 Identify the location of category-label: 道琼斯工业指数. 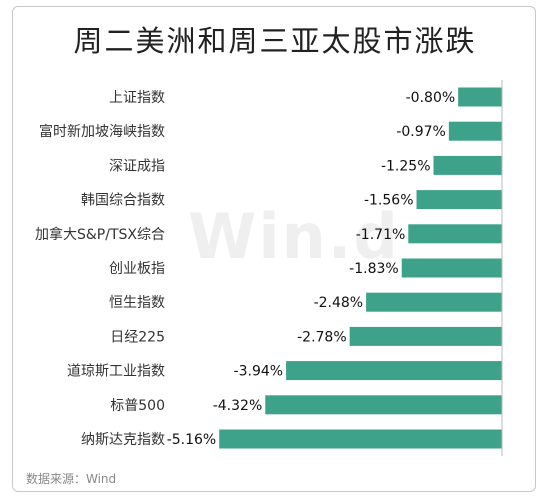
(116, 372).